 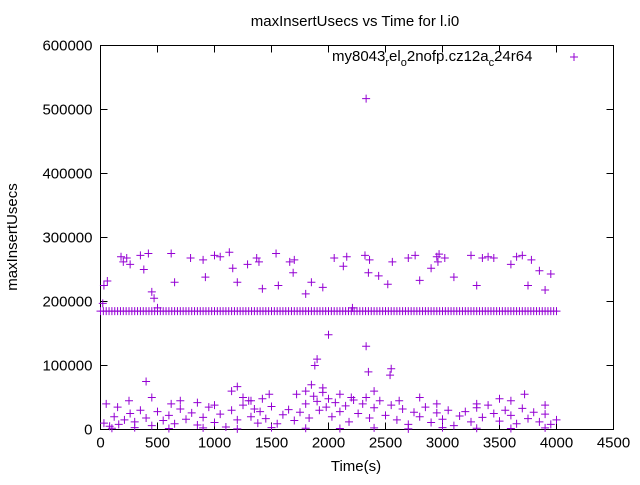 What do you see at coordinates (67, 302) in the screenshot?
I see `y-tick-label: 200000` at bounding box center [67, 302].